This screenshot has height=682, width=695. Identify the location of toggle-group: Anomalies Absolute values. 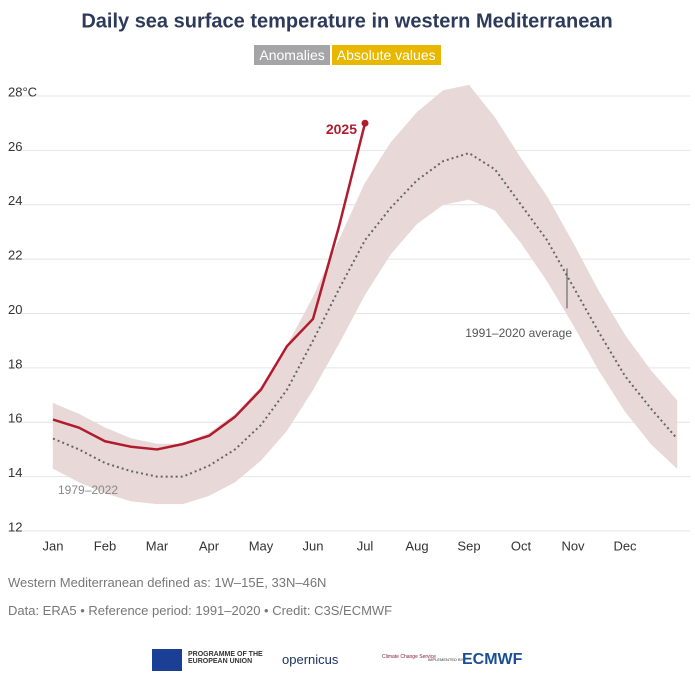
(347, 55).